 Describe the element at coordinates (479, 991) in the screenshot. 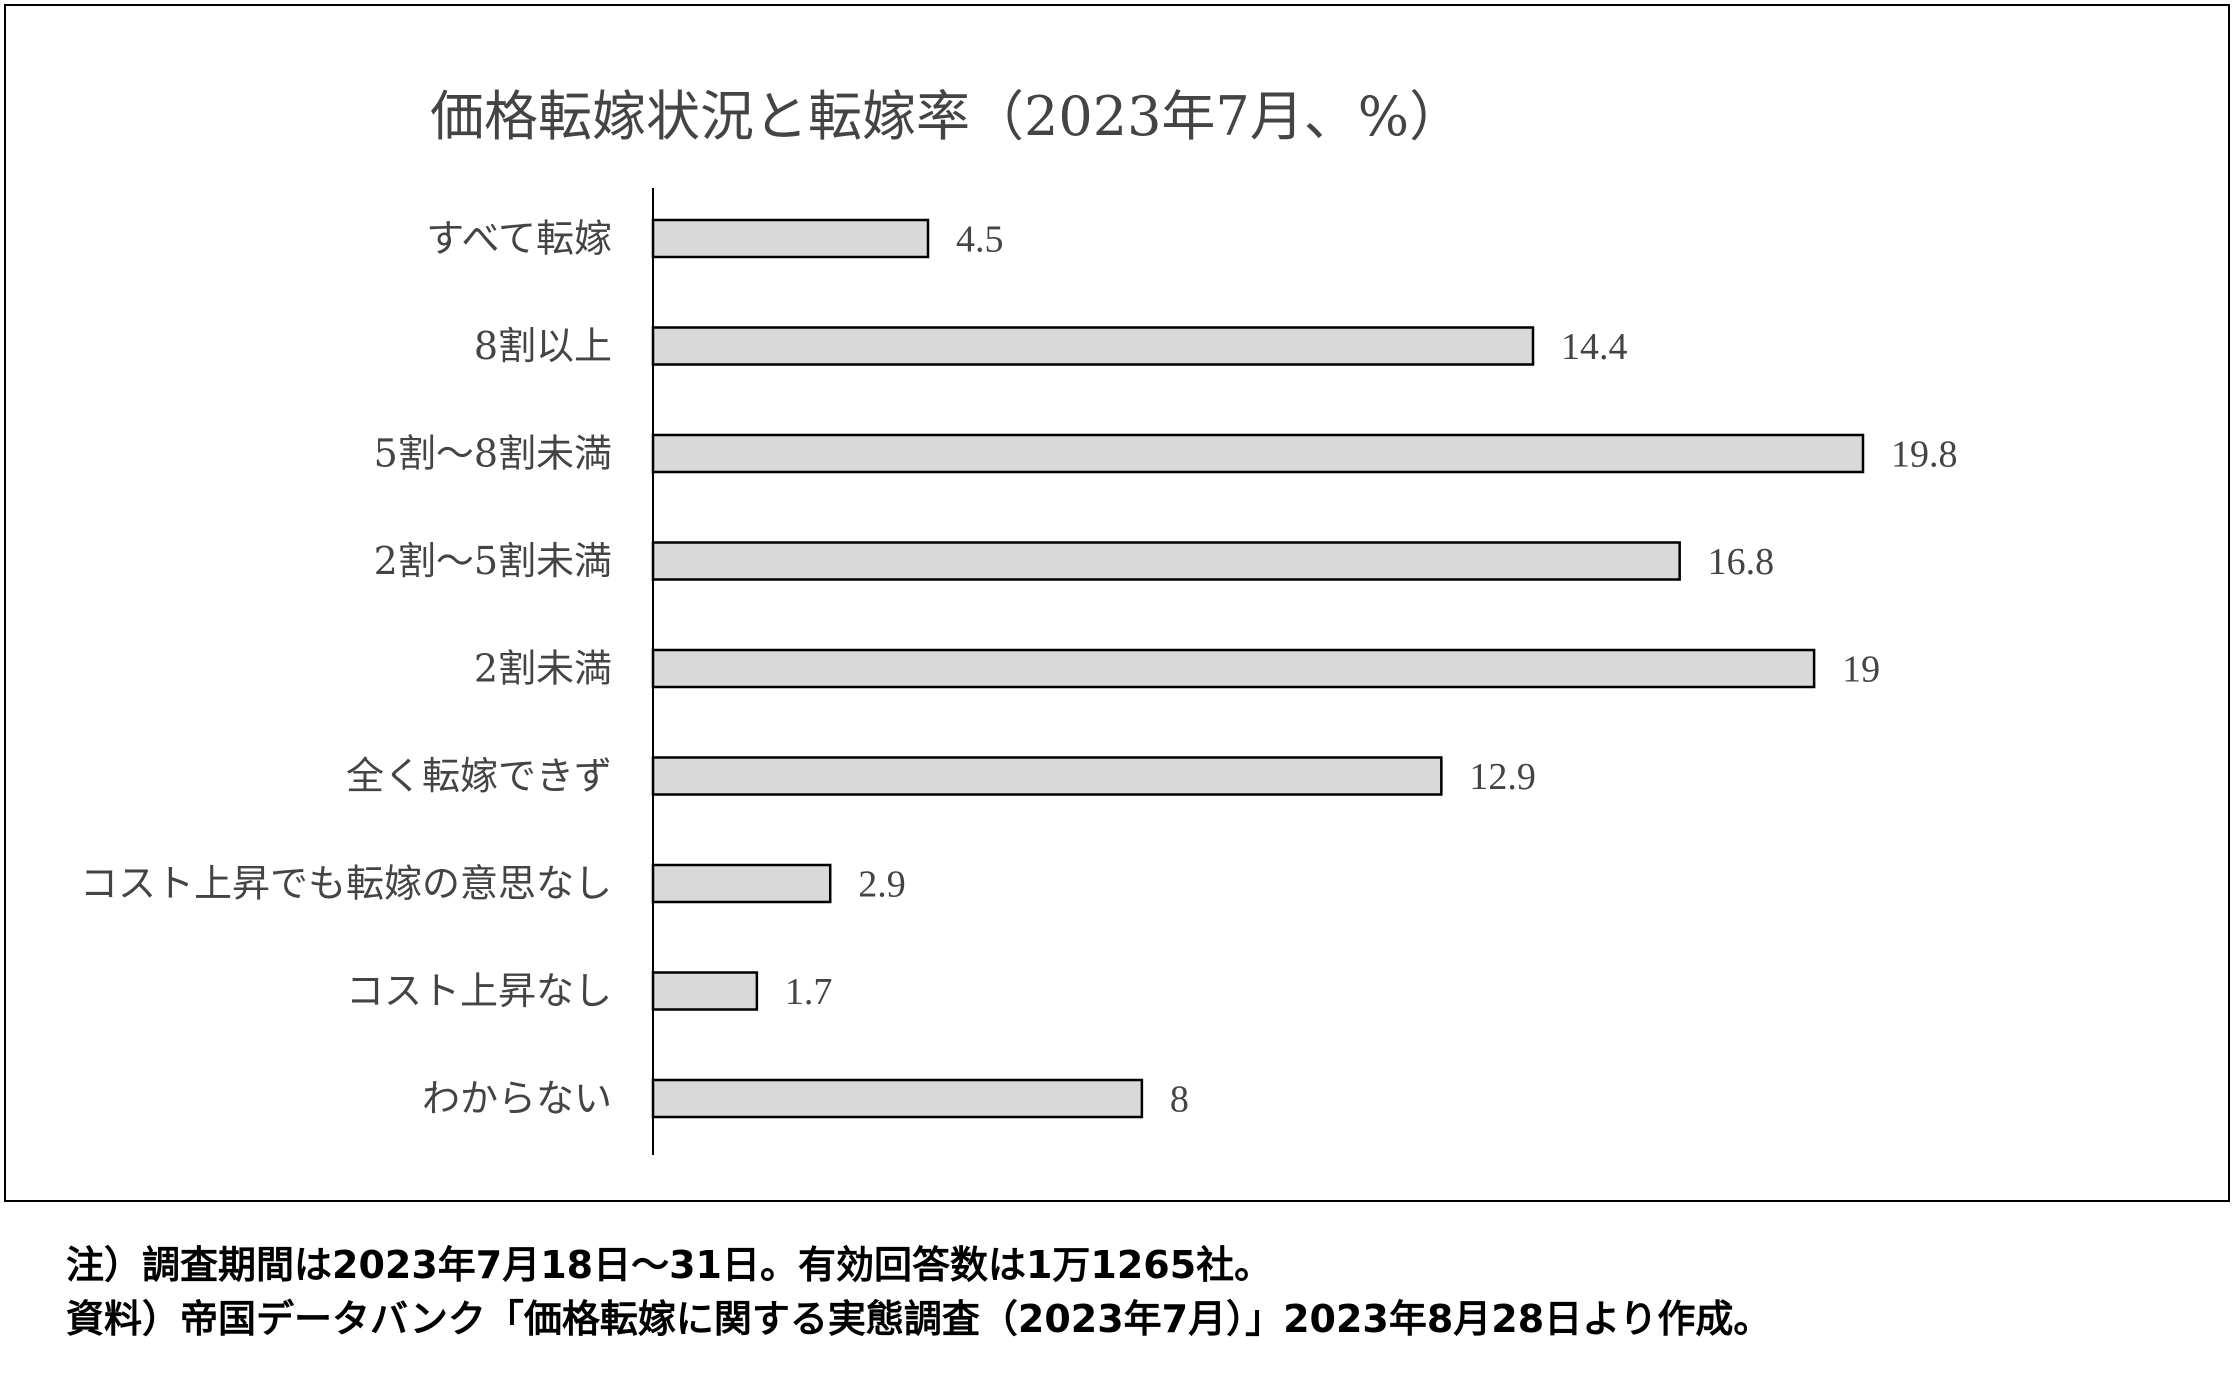

I see `category-label-7: コスト上昇なし` at that location.